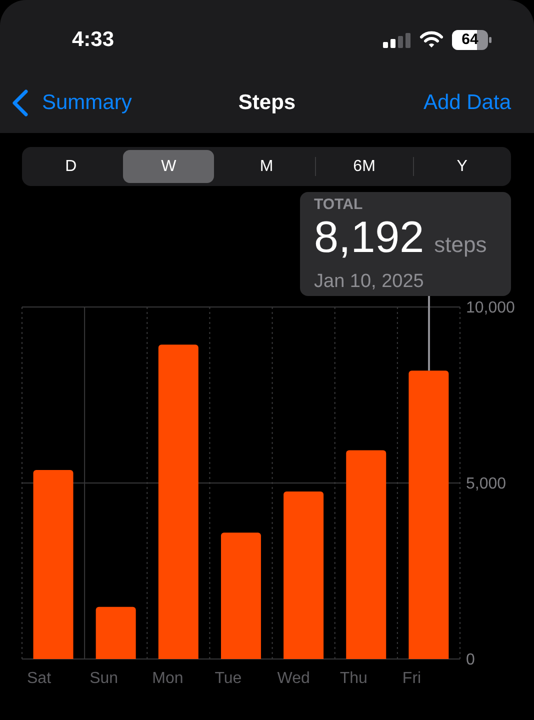 The width and height of the screenshot is (534, 720). I want to click on x-tick-label: Thu, so click(354, 678).